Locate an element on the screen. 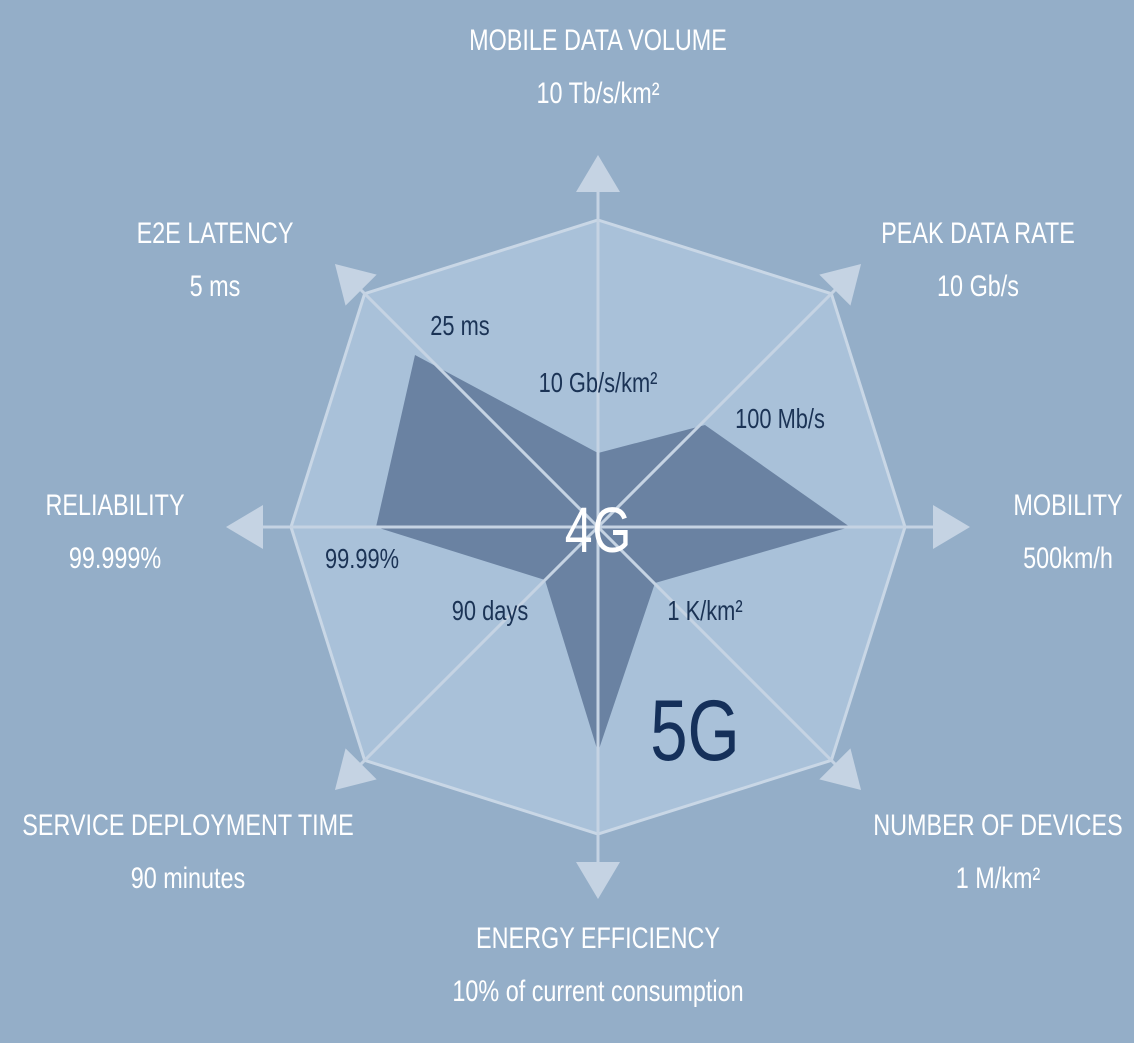  axis-current: 10 Gb/s/km² is located at coordinates (598, 382).